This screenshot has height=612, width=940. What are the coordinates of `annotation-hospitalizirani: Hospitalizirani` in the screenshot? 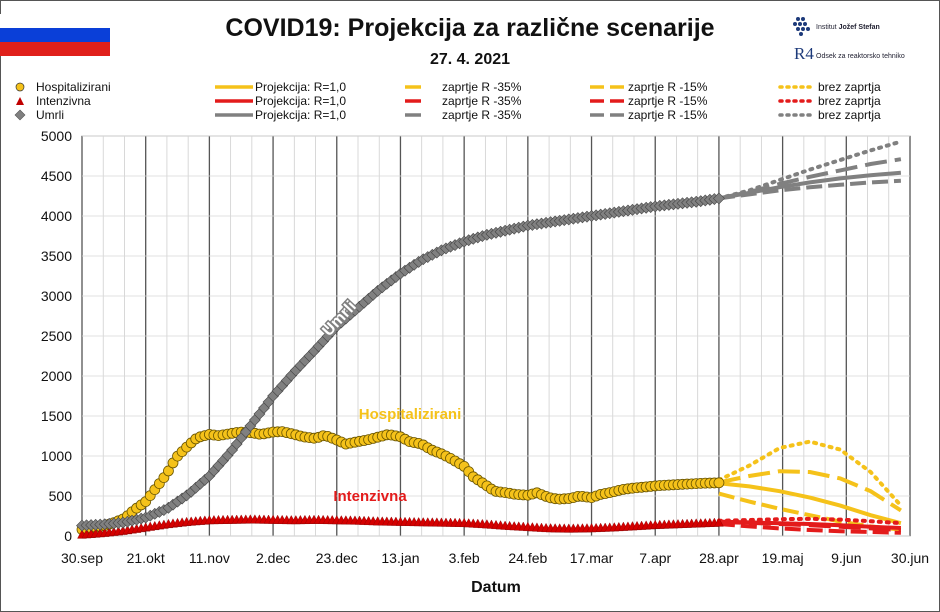 It's located at (410, 414).